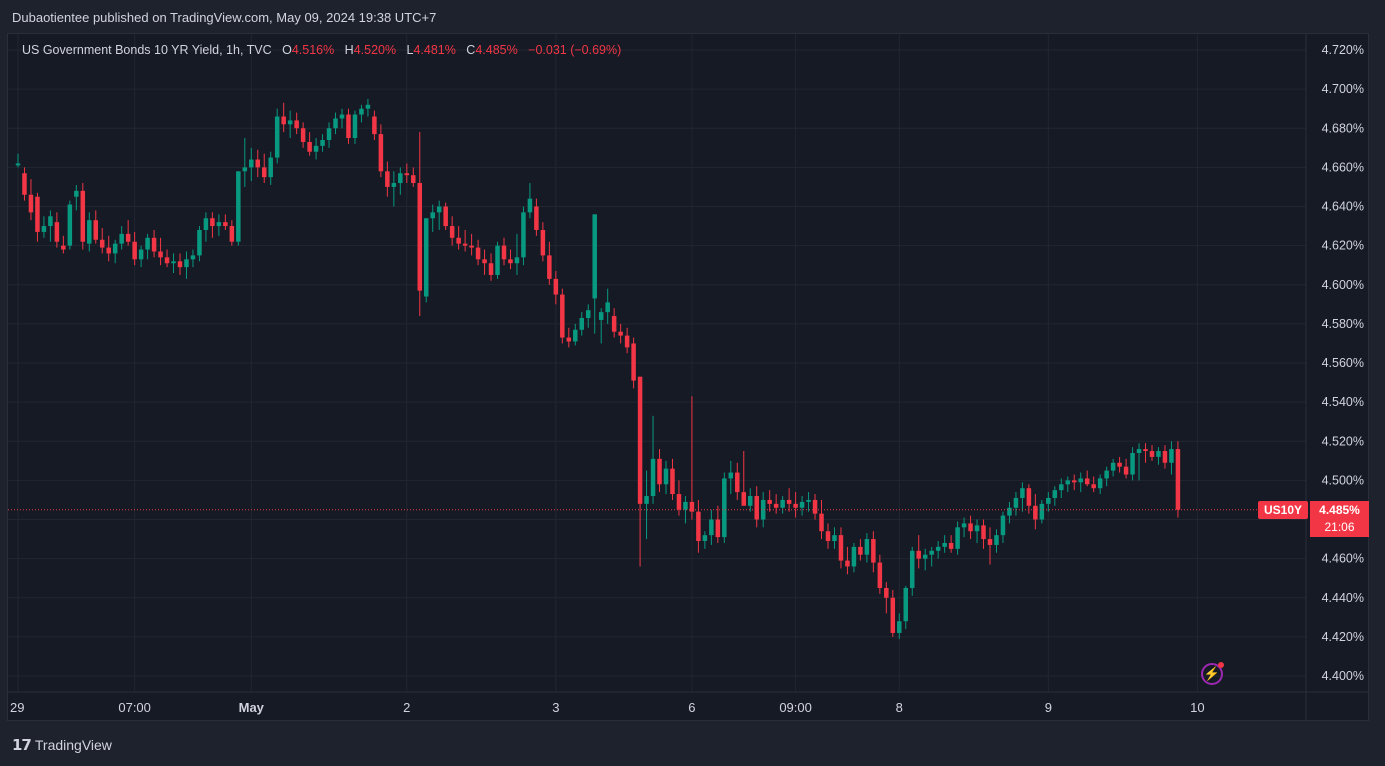 This screenshot has height=766, width=1385. Describe the element at coordinates (434, 50) in the screenshot. I see `legend-low-value: 4.481%` at that location.